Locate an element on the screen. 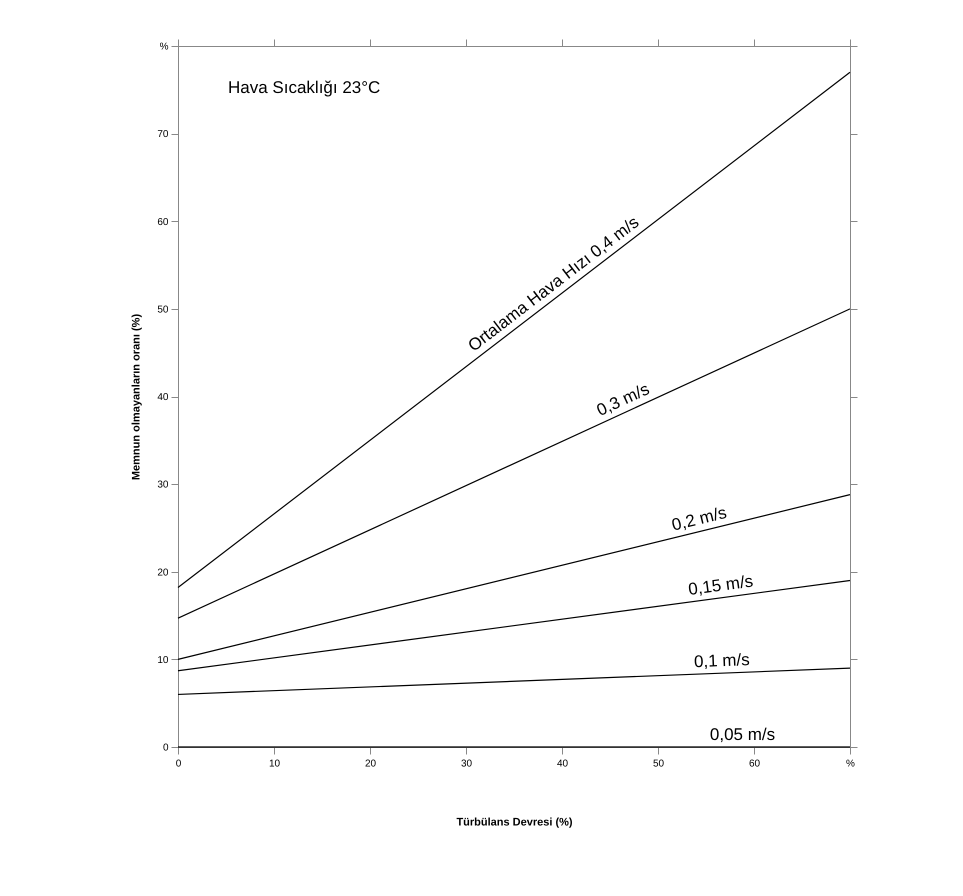 Image resolution: width=963 pixels, height=896 pixels. text: 0,15 m/s is located at coordinates (720, 586).